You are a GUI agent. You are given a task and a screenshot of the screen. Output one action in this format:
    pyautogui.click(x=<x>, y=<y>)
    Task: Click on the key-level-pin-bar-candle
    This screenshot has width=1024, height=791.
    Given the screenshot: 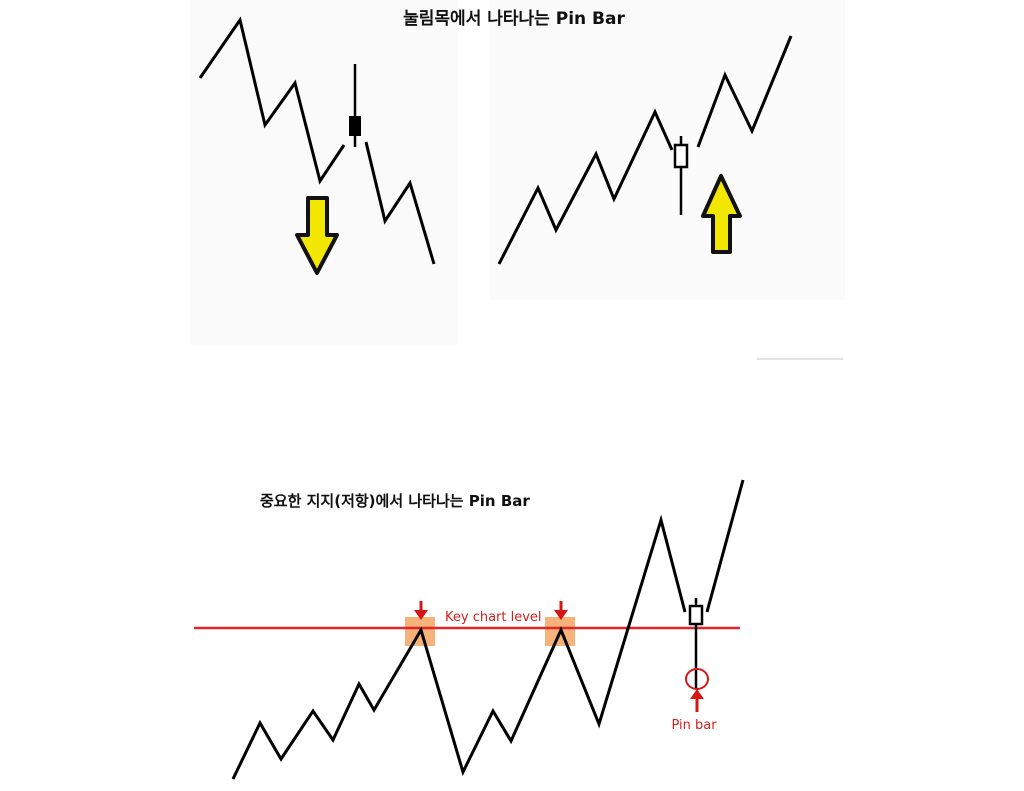 What is the action you would take?
    pyautogui.click(x=696, y=643)
    